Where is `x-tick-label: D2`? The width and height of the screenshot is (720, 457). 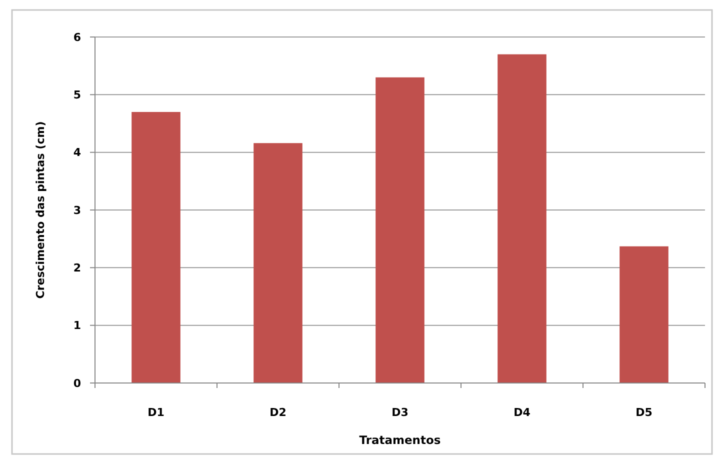
x-tick-label: D2 is located at coordinates (278, 412).